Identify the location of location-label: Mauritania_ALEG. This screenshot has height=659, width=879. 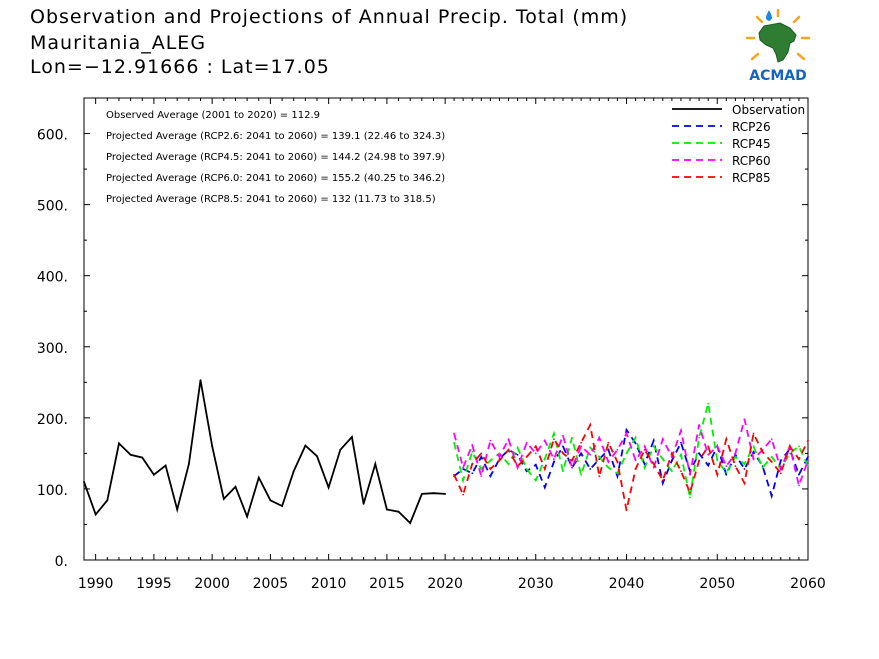
(118, 43).